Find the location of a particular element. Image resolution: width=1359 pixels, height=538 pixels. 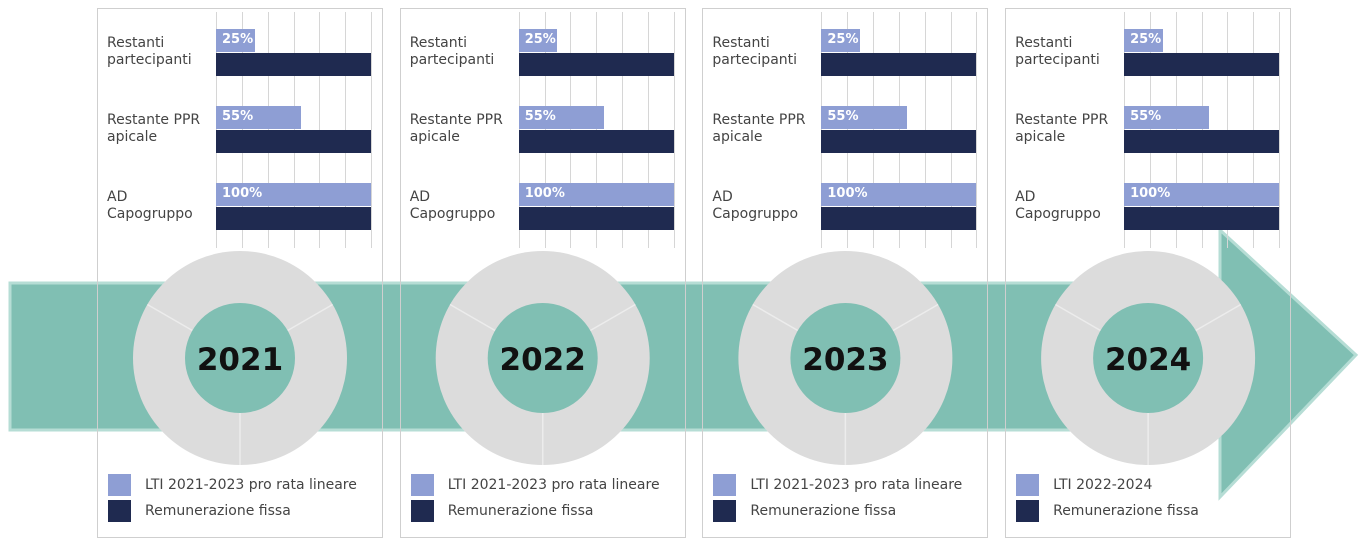

legend-label: LTI 2022-2024 is located at coordinates (1103, 485).